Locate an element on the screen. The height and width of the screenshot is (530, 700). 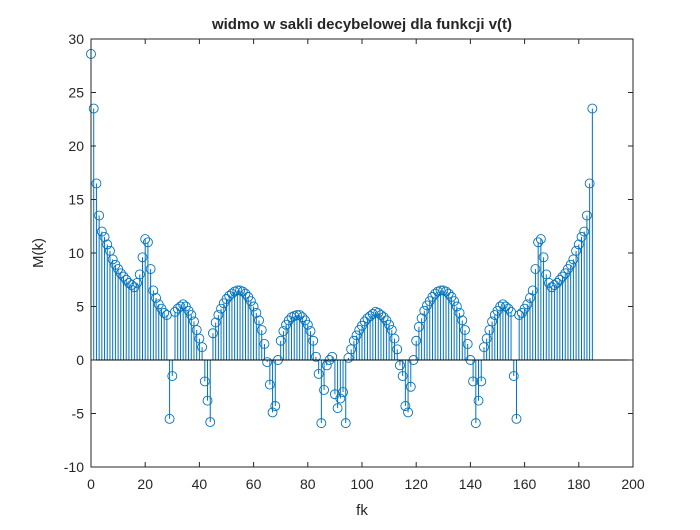
x-tick-label: 140 is located at coordinates (471, 484).